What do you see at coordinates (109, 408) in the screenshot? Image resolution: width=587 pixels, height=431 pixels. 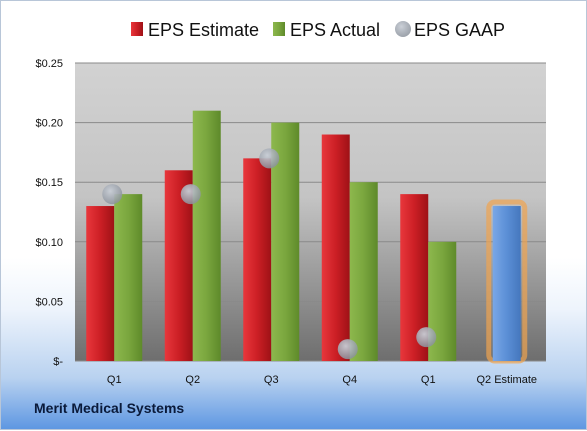 I see `company-name: Merit Medical Systems` at bounding box center [109, 408].